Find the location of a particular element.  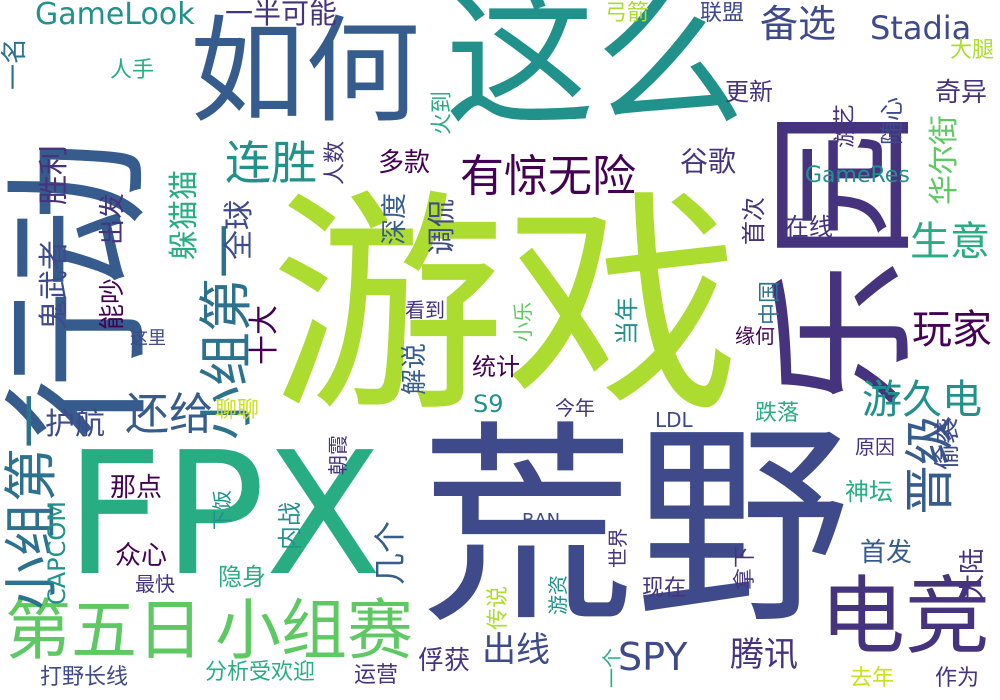

word-shida: 十大 is located at coordinates (264, 335).